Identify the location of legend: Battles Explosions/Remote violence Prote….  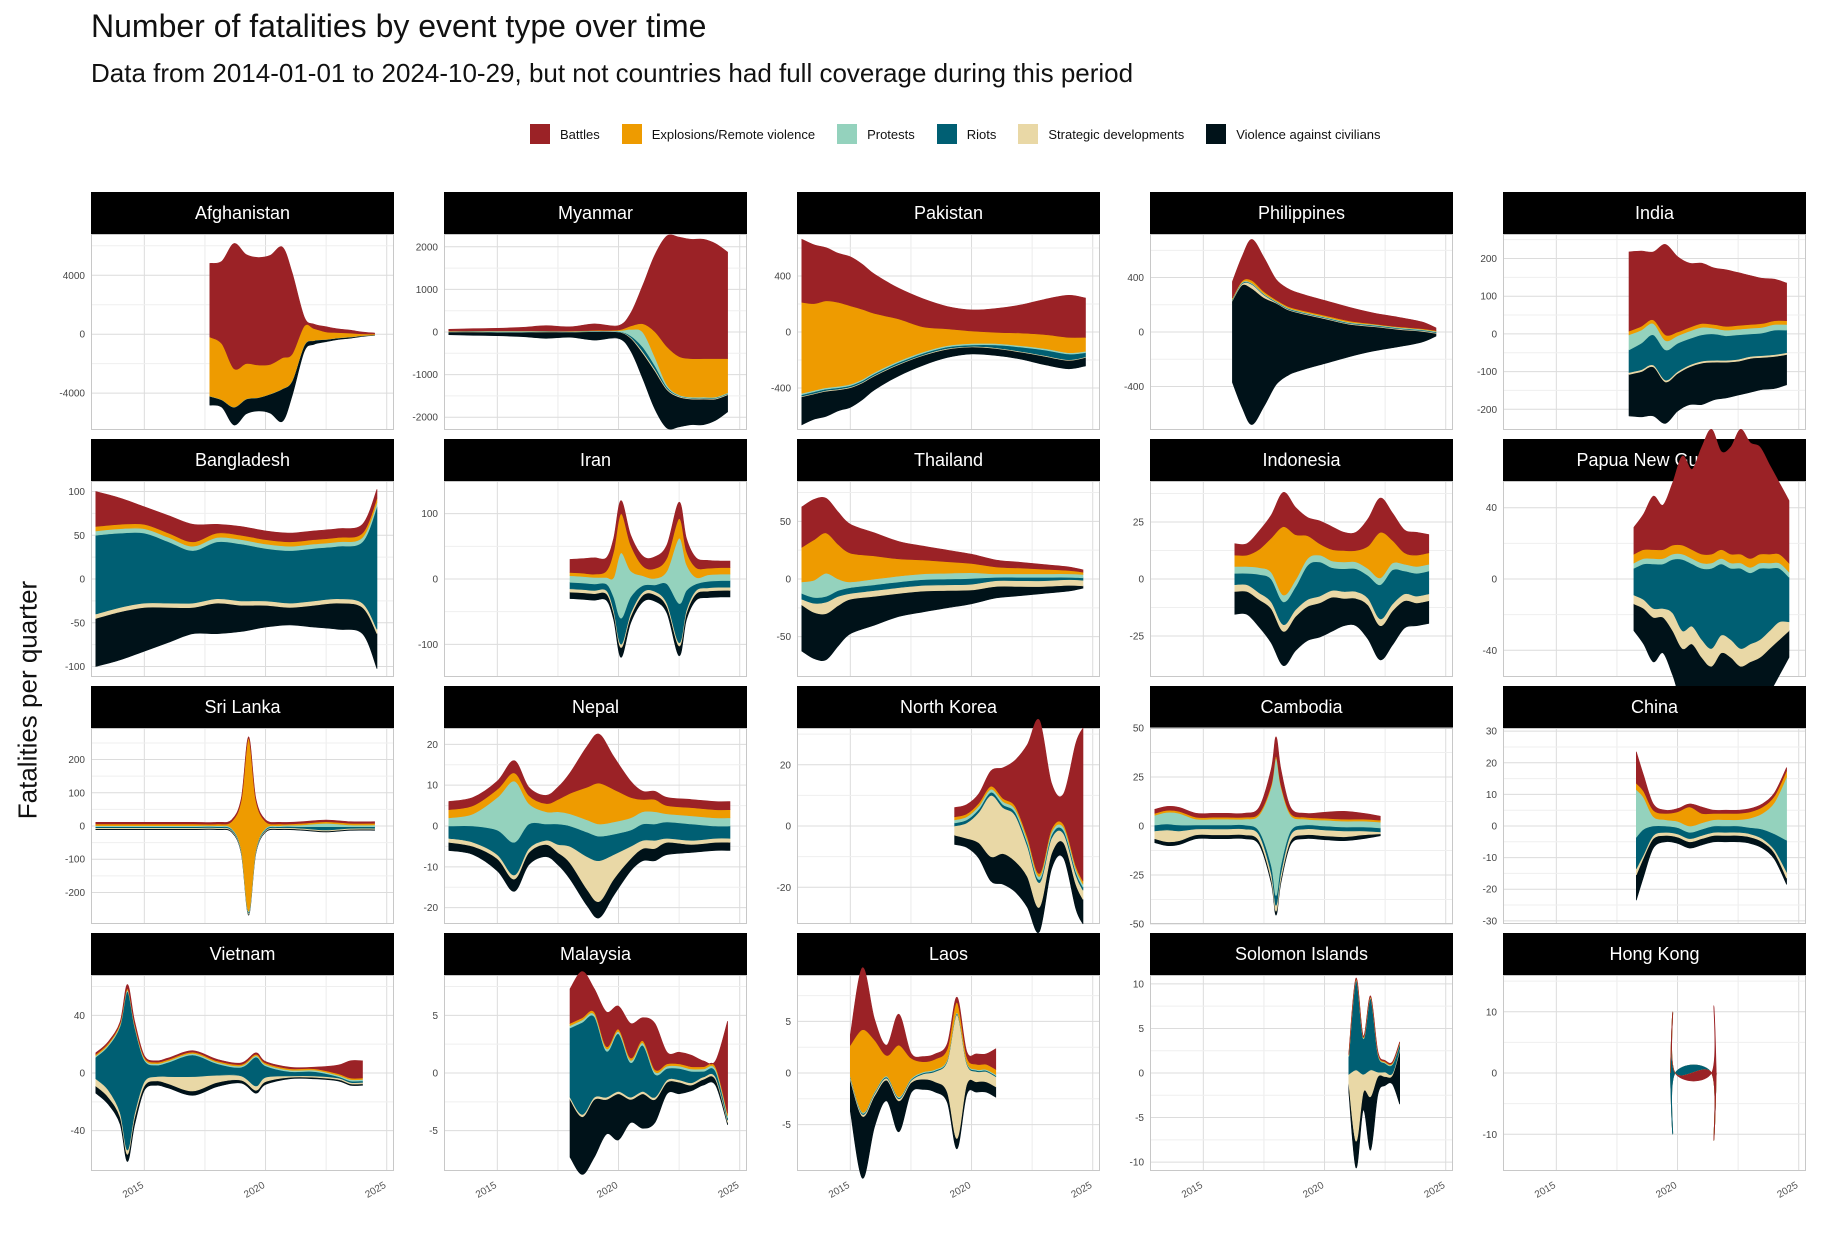
(966, 134).